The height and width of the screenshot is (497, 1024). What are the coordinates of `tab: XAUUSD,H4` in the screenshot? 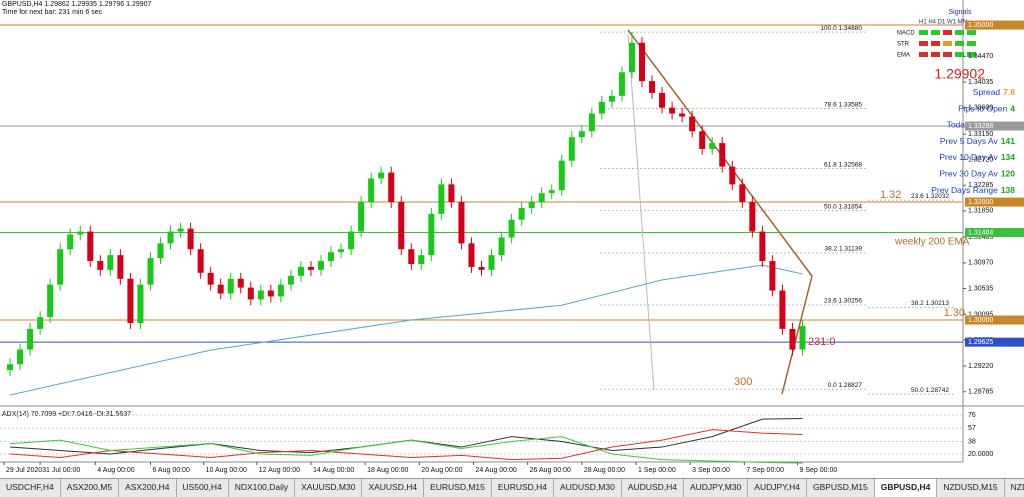 It's located at (393, 488).